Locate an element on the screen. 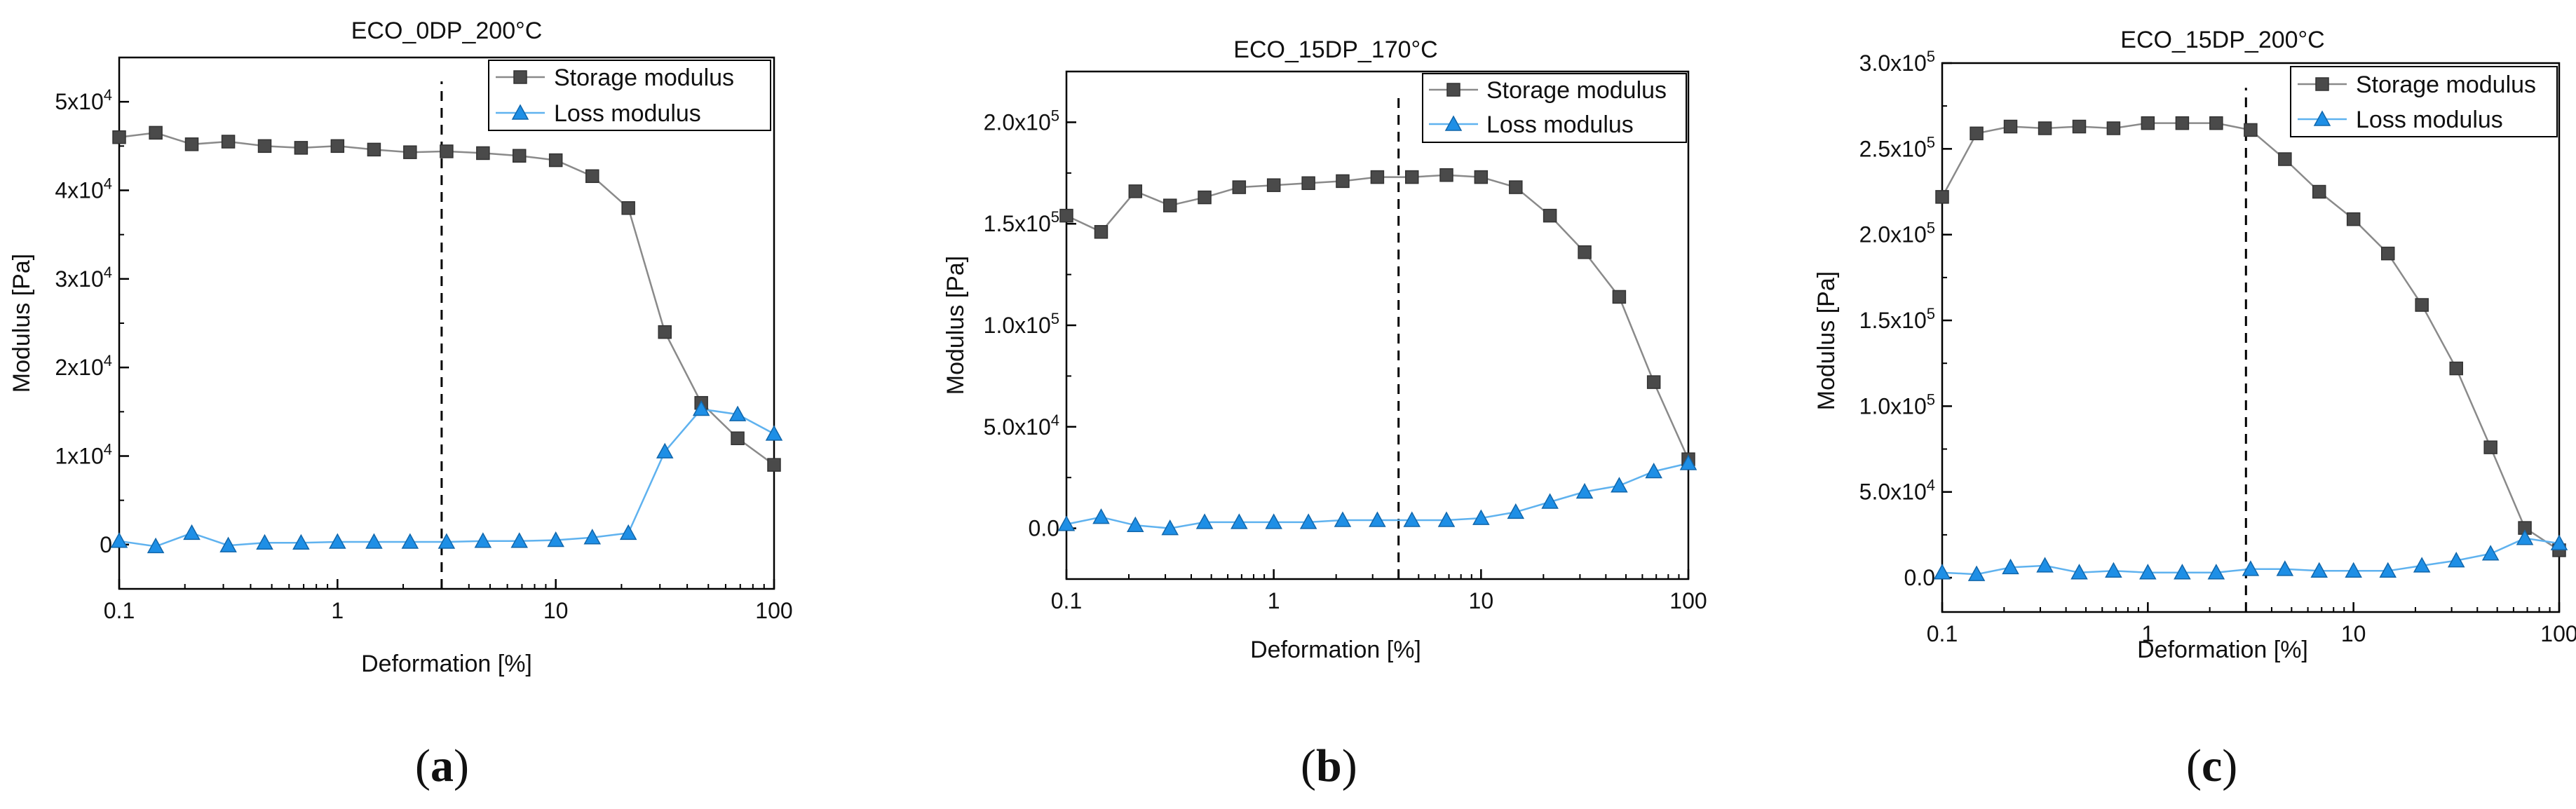  legend-loss-marker is located at coordinates (1453, 123).